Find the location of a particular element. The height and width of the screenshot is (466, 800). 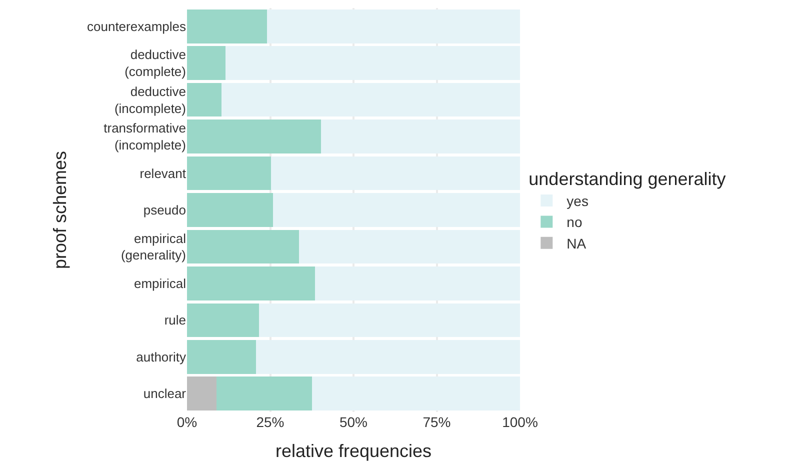

y-tick-label: deductive (incomplete) is located at coordinates (150, 100).